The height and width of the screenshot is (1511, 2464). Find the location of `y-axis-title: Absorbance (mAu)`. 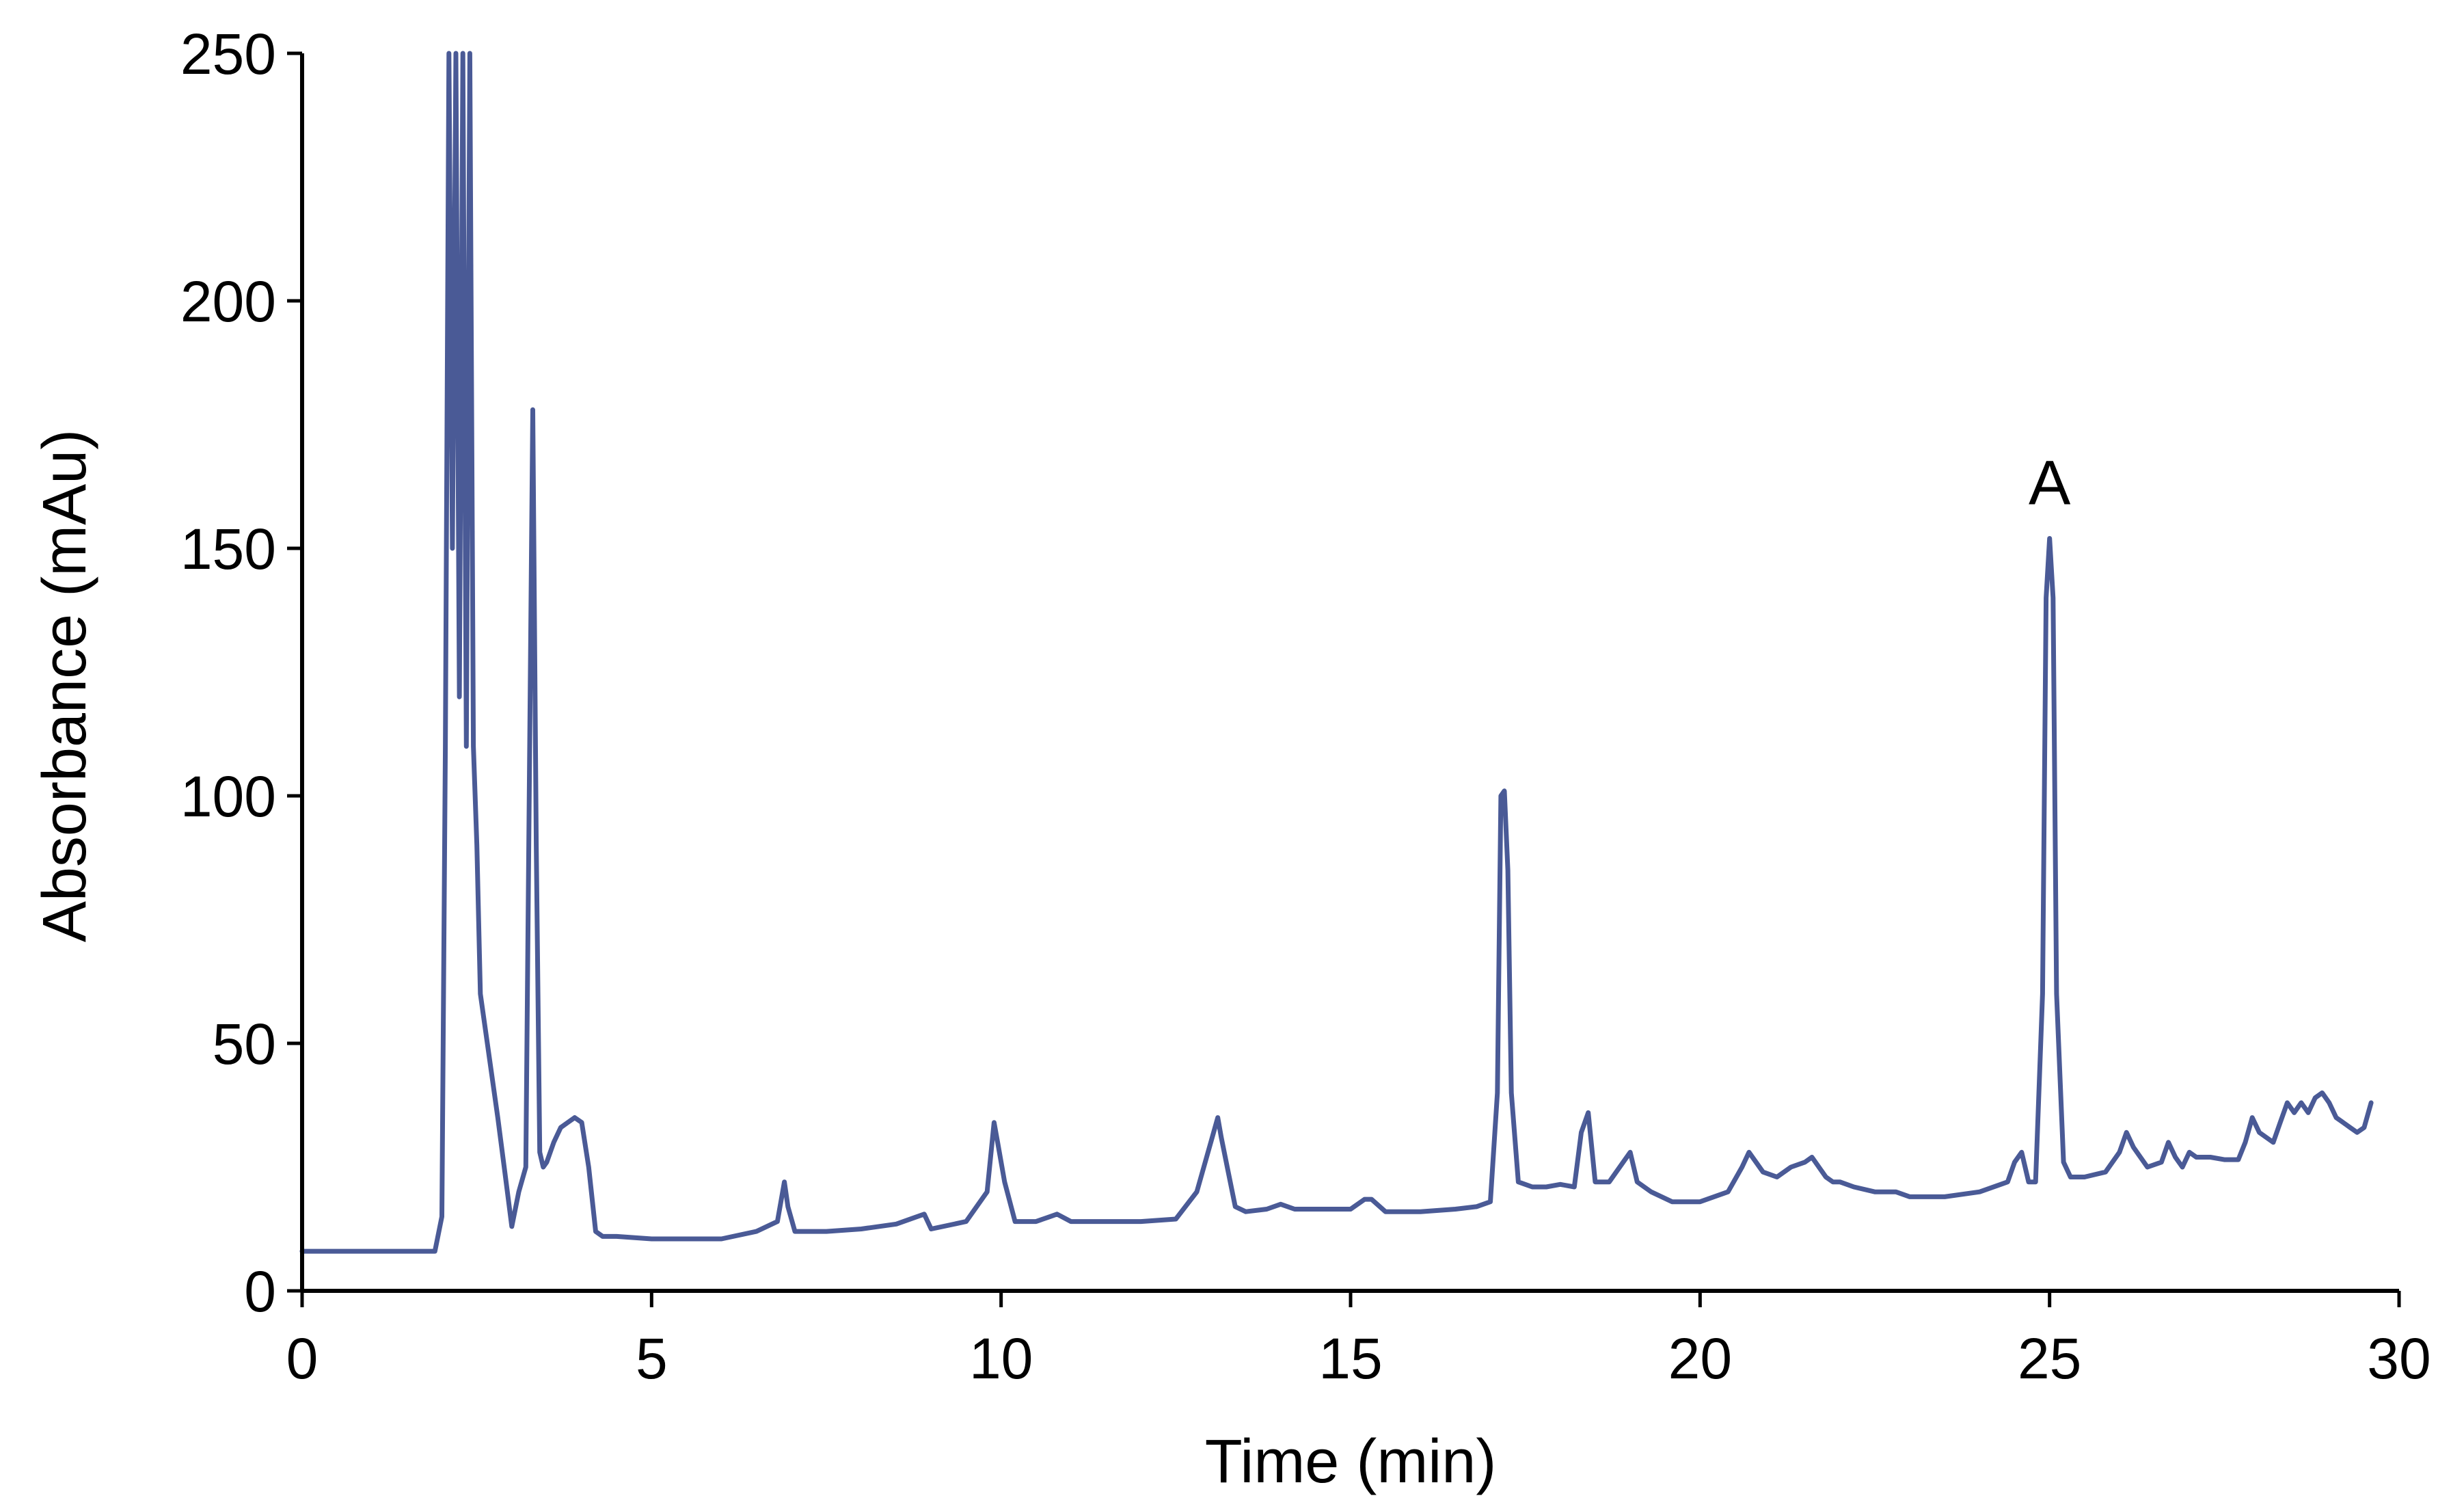

y-axis-title: Absorbance (mAu) is located at coordinates (65, 685).